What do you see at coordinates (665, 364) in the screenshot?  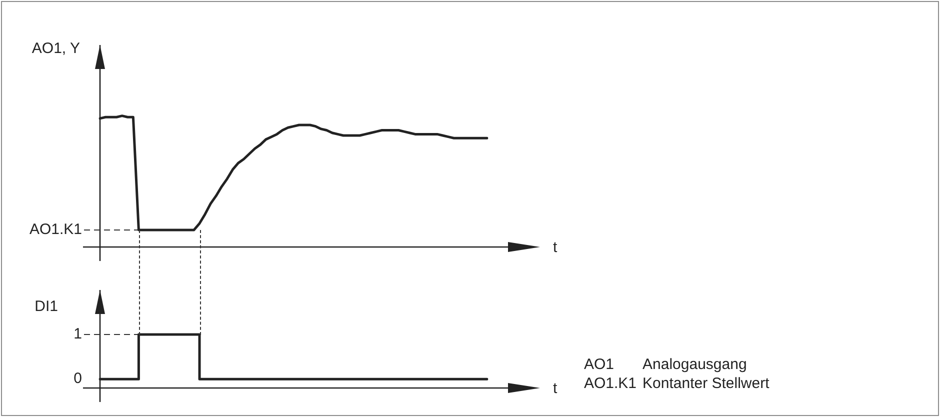 I see `text: AO1 Analogausgang` at bounding box center [665, 364].